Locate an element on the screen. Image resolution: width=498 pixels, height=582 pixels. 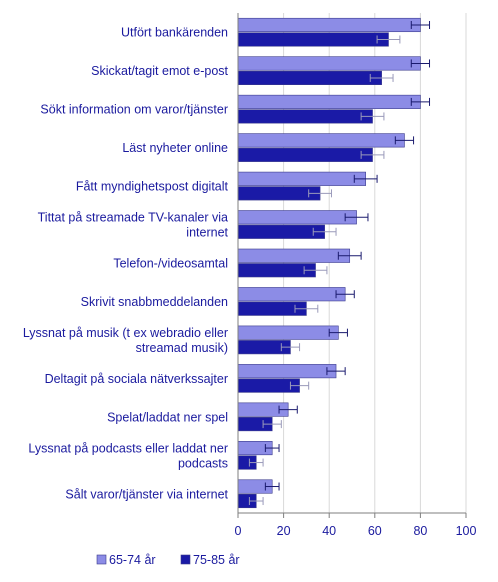
legend-label-65-74: 65-74 år is located at coordinates (132, 560).